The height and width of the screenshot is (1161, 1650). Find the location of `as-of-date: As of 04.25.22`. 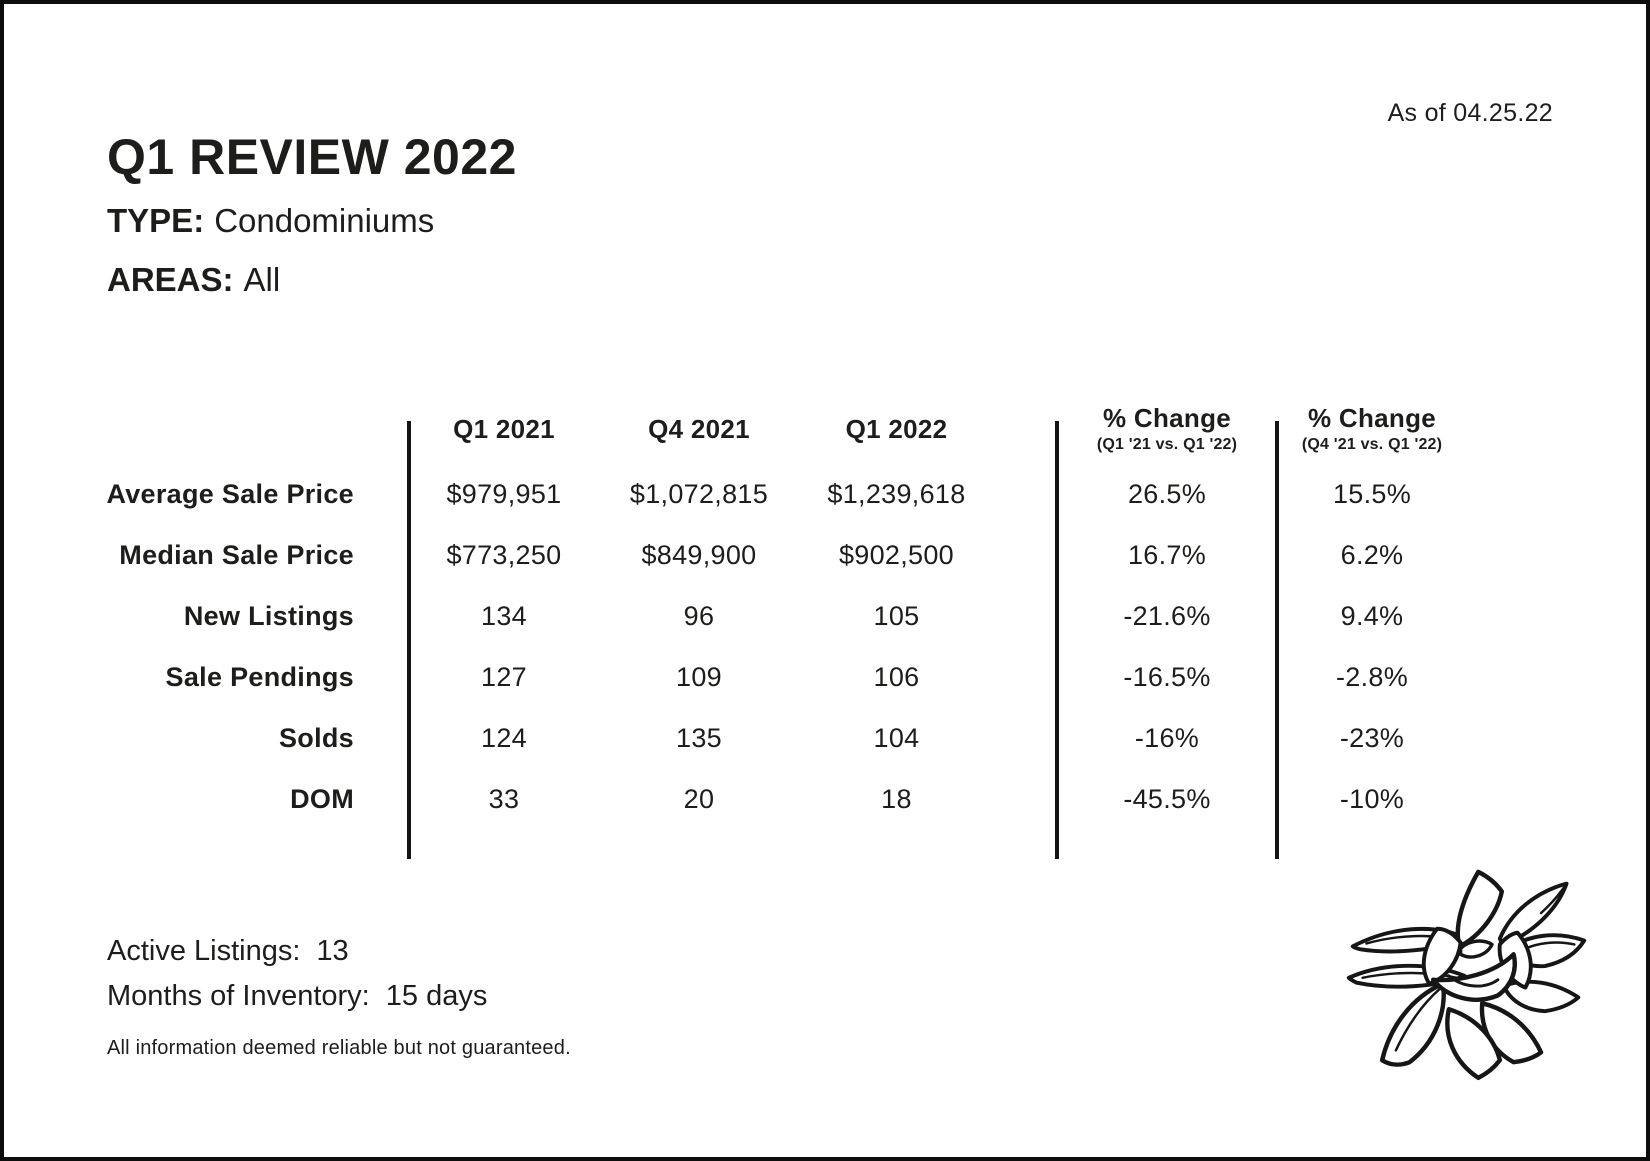

as-of-date: As of 04.25.22 is located at coordinates (1470, 113).